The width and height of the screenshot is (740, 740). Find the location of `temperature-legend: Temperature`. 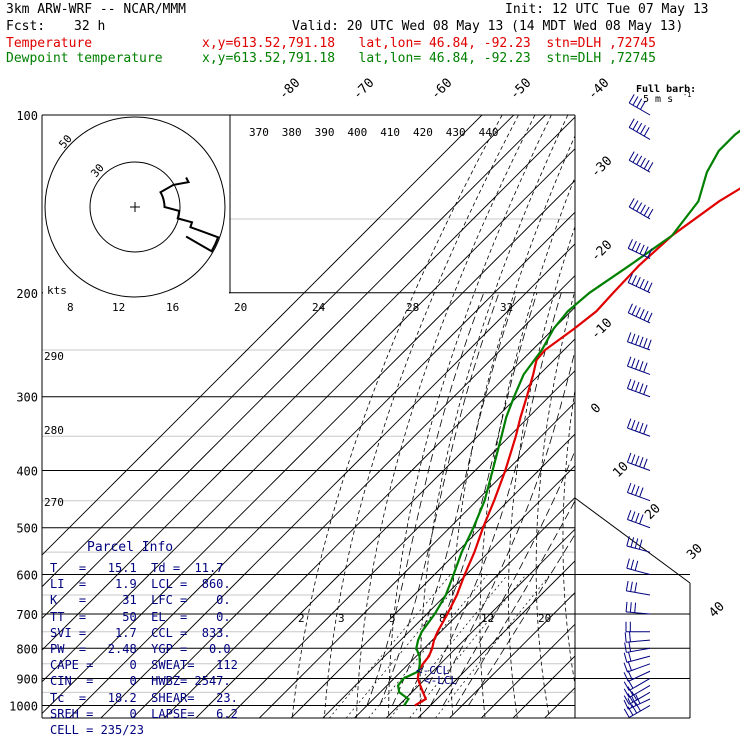

temperature-legend: Temperature is located at coordinates (49, 43).